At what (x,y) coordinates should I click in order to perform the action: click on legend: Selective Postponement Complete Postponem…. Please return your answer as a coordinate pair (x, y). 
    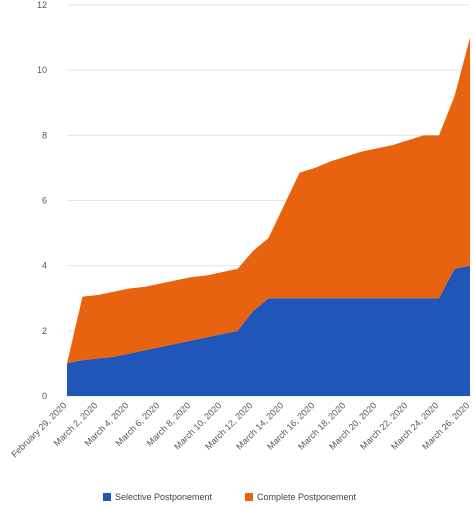
    Looking at the image, I should click on (230, 497).